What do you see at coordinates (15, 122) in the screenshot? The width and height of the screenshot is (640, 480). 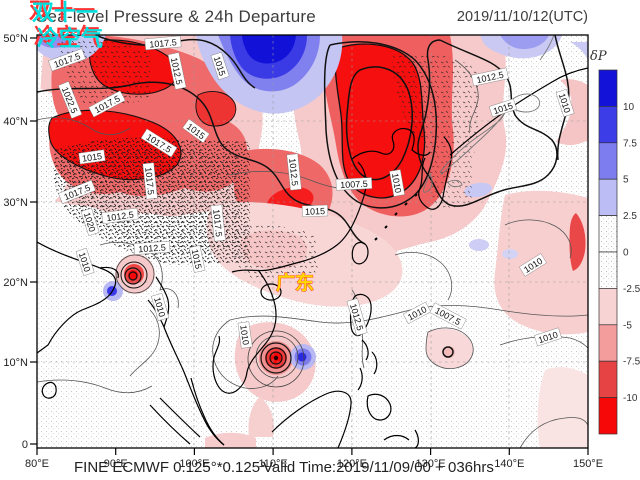 I see `lat-tick-label: 40°N` at bounding box center [15, 122].